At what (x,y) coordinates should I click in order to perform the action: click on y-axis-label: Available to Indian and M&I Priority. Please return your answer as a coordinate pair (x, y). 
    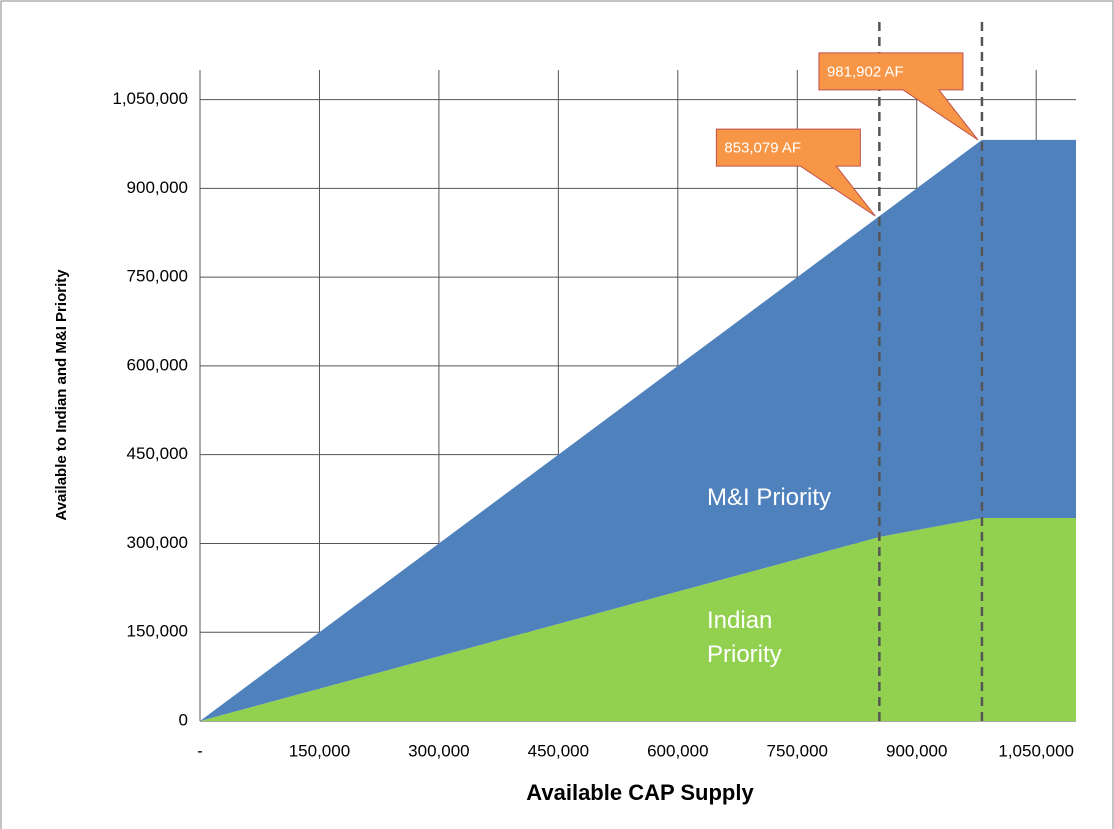
    Looking at the image, I should click on (61, 395).